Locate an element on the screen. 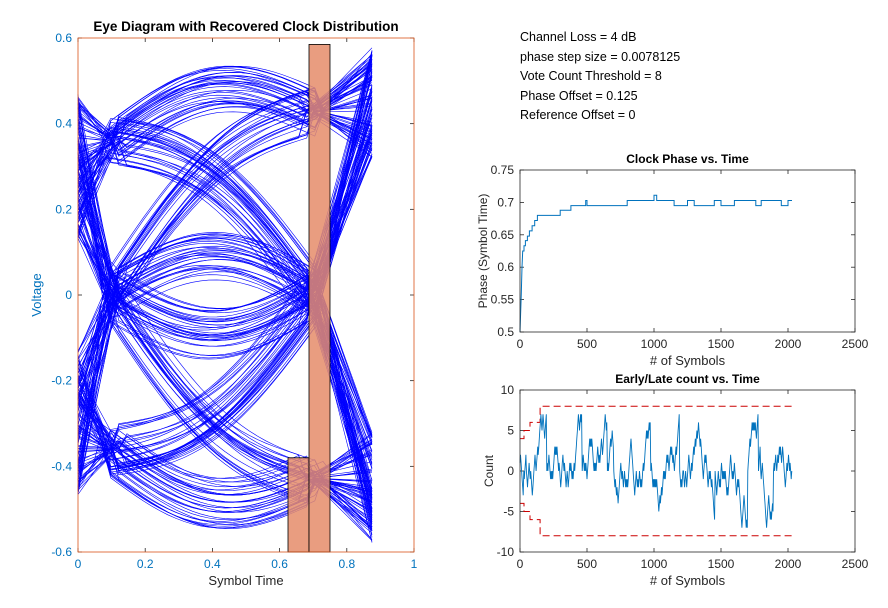 The image size is (888, 608). x-tick-label: 0.8 is located at coordinates (346, 564).